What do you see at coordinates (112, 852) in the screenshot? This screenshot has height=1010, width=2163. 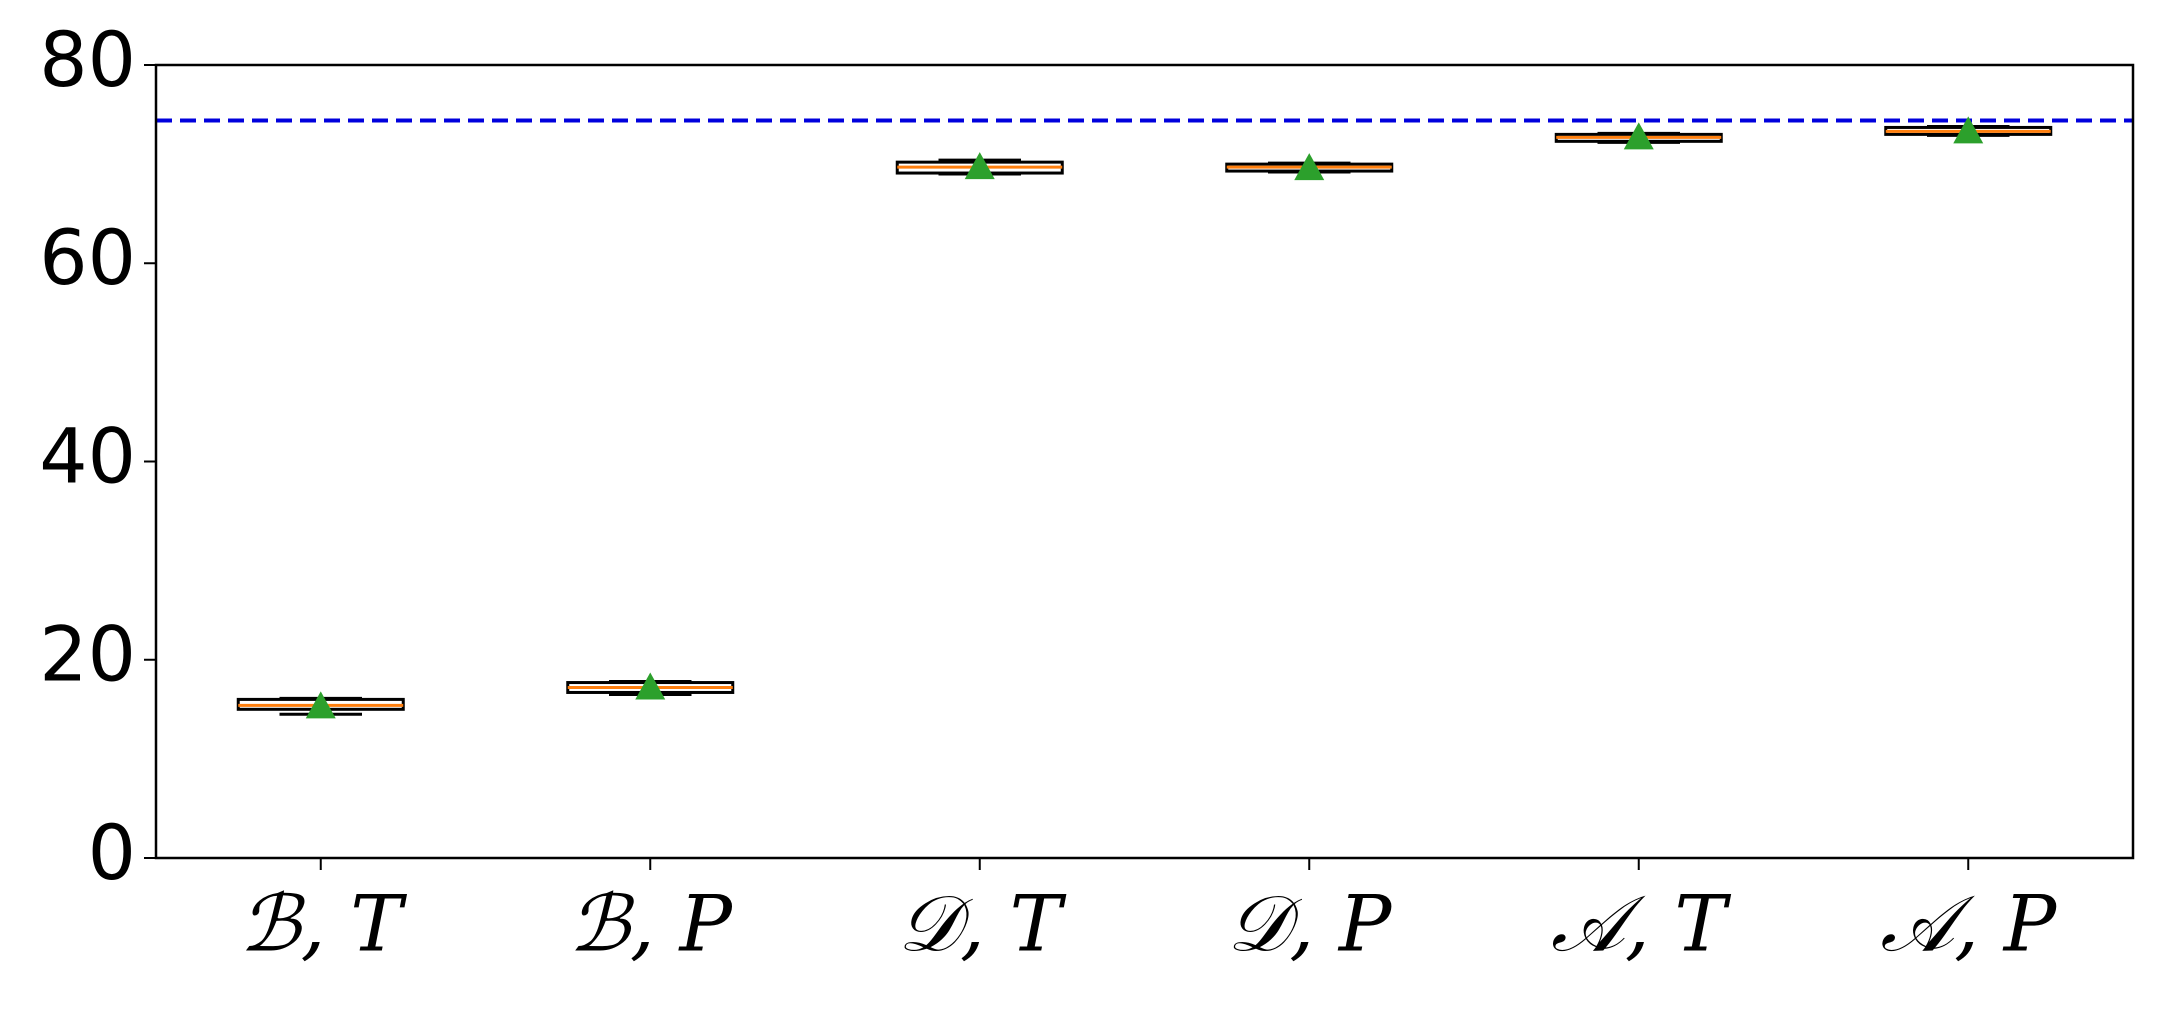 I see `y-tick-label: 0` at bounding box center [112, 852].